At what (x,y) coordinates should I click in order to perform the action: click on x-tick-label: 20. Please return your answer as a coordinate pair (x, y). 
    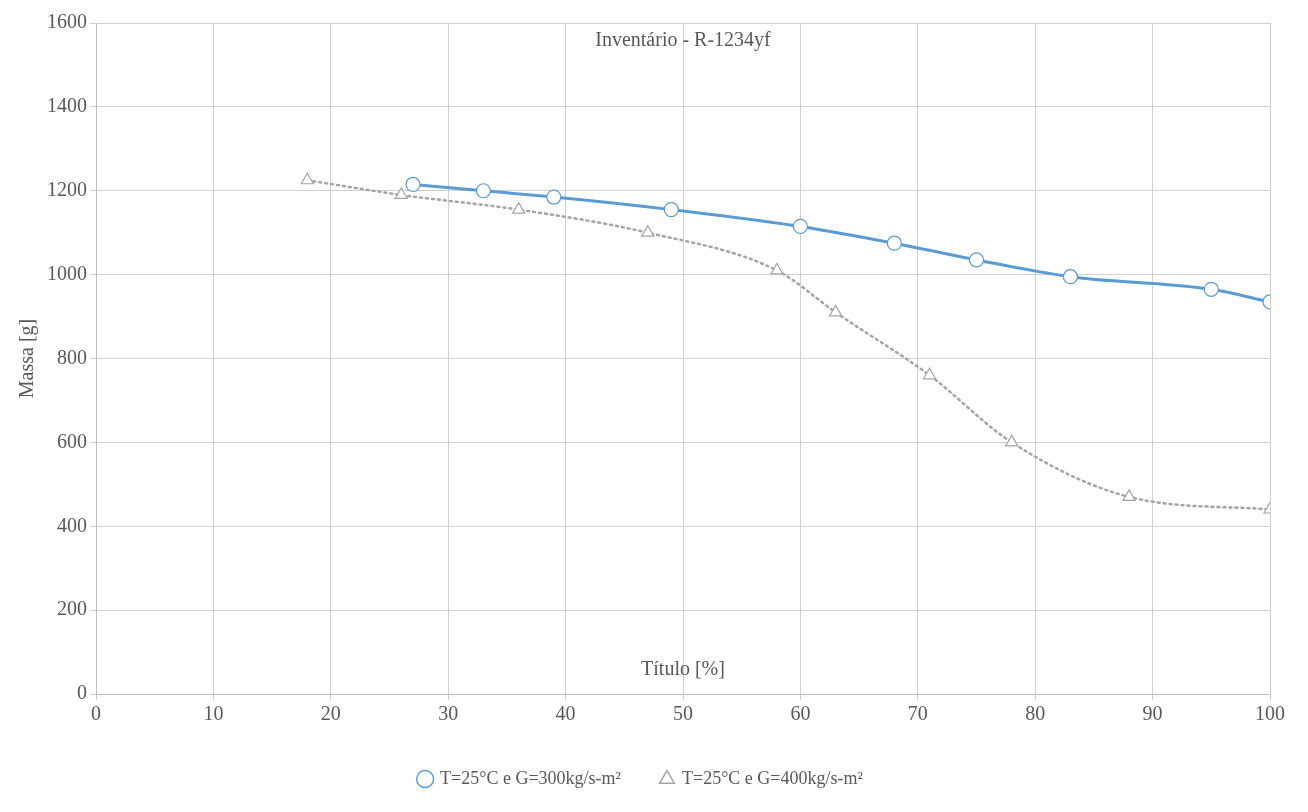
    Looking at the image, I should click on (330, 713).